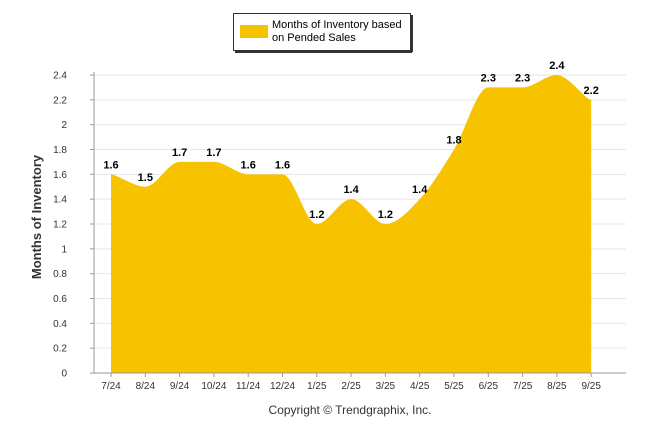  What do you see at coordinates (248, 386) in the screenshot?
I see `x-tick-label: 11/24` at bounding box center [248, 386].